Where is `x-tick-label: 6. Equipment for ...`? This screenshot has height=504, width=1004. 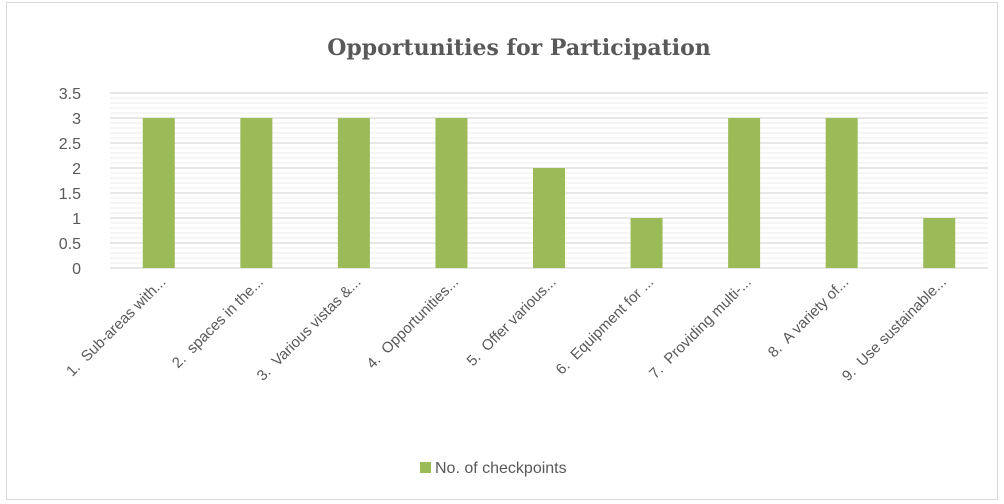
x-tick-label: 6. Equipment for ... is located at coordinates (605, 326).